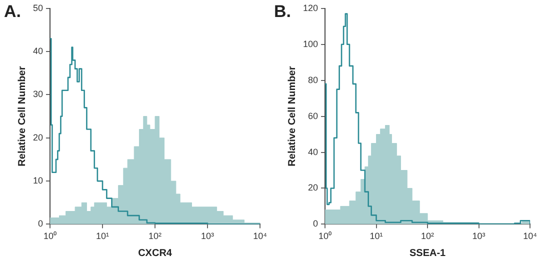 Image resolution: width=540 pixels, height=263 pixels. Describe the element at coordinates (38, 94) in the screenshot. I see `y-tick-label: 30` at that location.